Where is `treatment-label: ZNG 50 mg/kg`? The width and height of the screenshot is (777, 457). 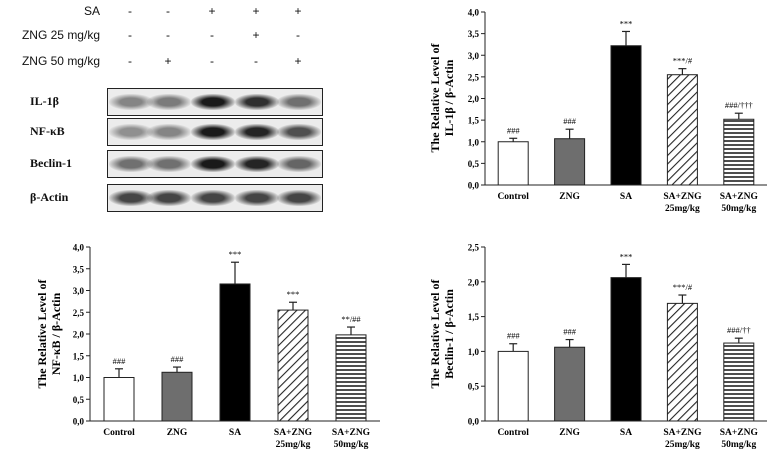 treatment-label: ZNG 50 mg/kg is located at coordinates (60, 61).